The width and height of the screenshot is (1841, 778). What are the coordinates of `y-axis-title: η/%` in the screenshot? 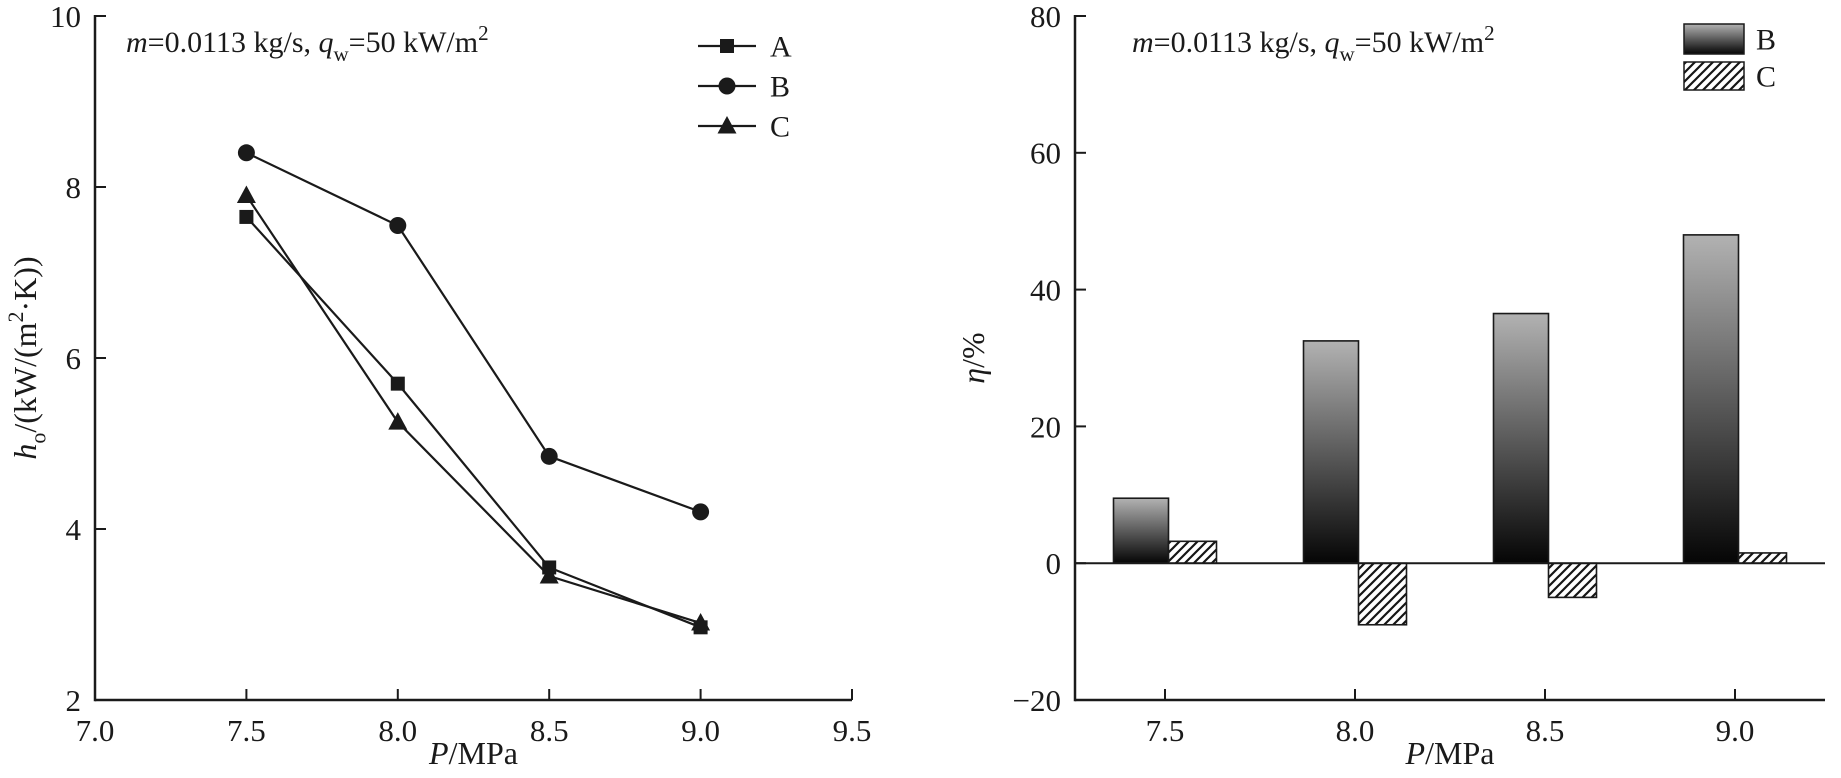 It's located at (973, 357).